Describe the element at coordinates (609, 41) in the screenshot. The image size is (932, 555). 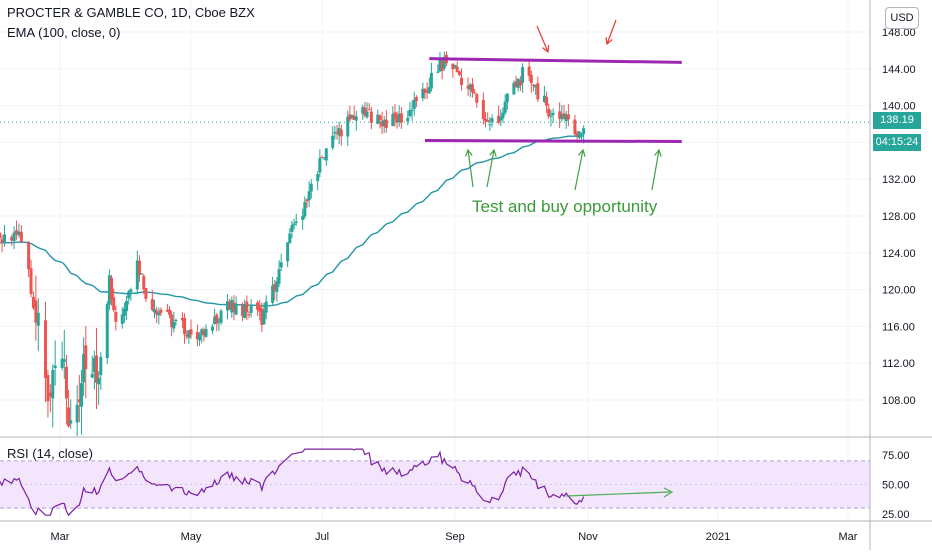
I see `red-arrow-2-head` at that location.